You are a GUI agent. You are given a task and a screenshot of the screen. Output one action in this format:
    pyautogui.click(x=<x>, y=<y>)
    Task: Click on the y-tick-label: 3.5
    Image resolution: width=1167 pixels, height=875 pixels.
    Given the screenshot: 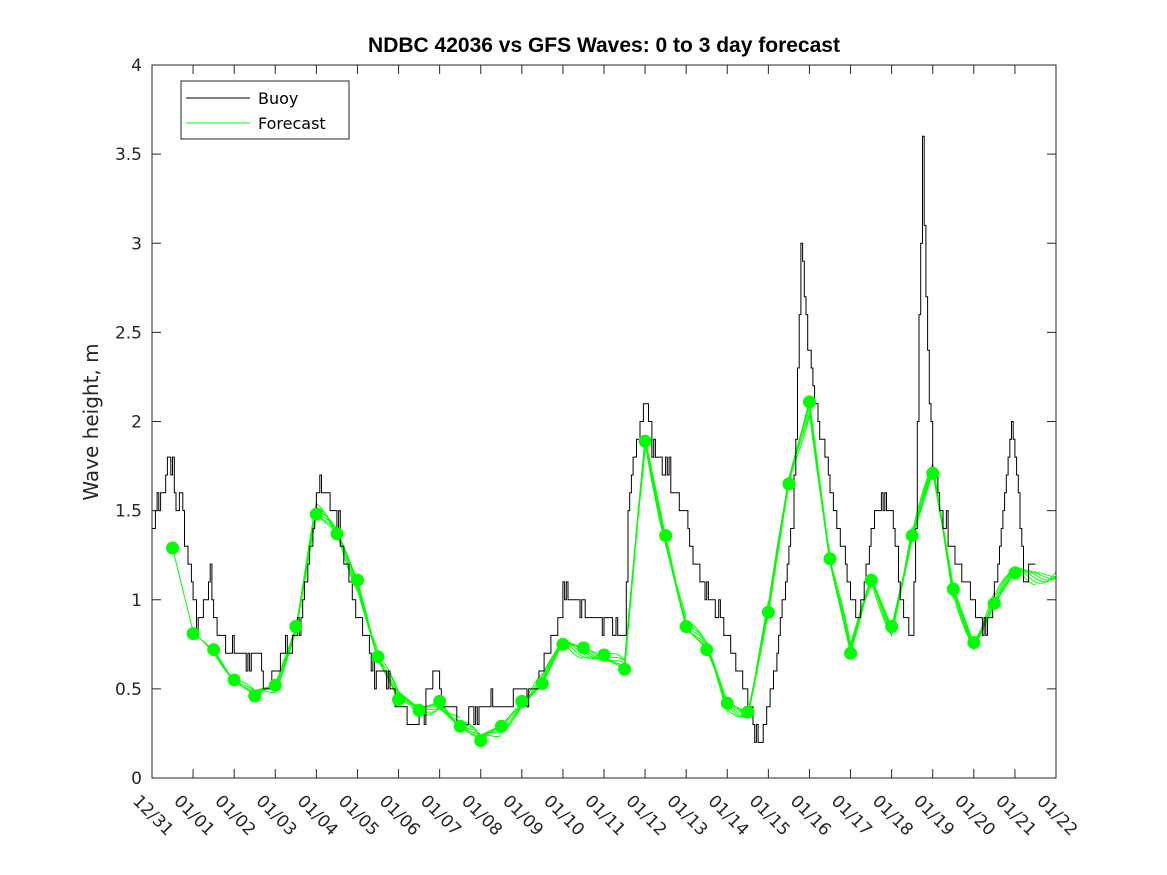 What is the action you would take?
    pyautogui.click(x=128, y=155)
    